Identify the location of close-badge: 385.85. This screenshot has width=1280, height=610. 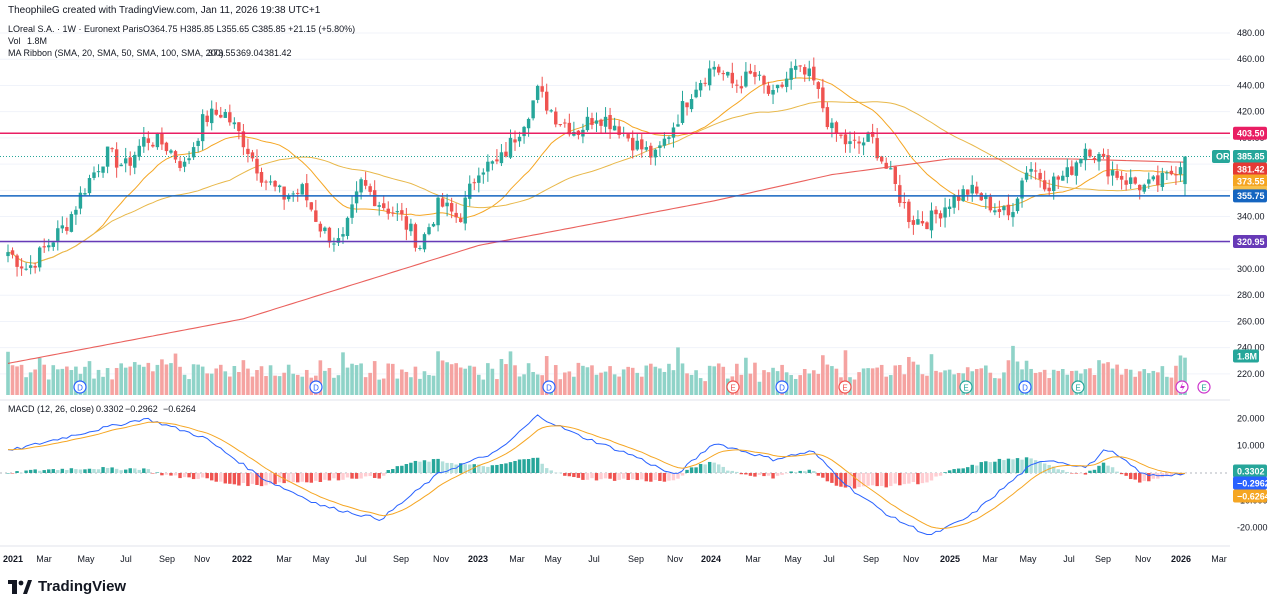
(1251, 157).